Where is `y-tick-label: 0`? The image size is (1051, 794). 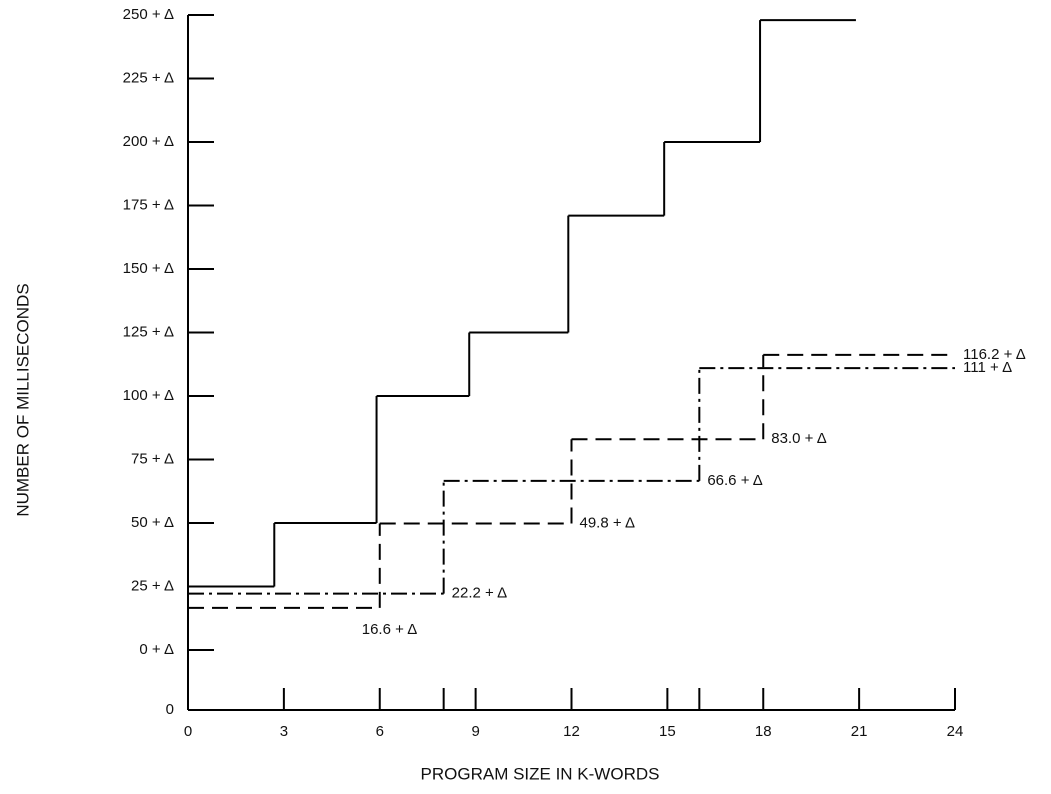
y-tick-label: 0 is located at coordinates (170, 709).